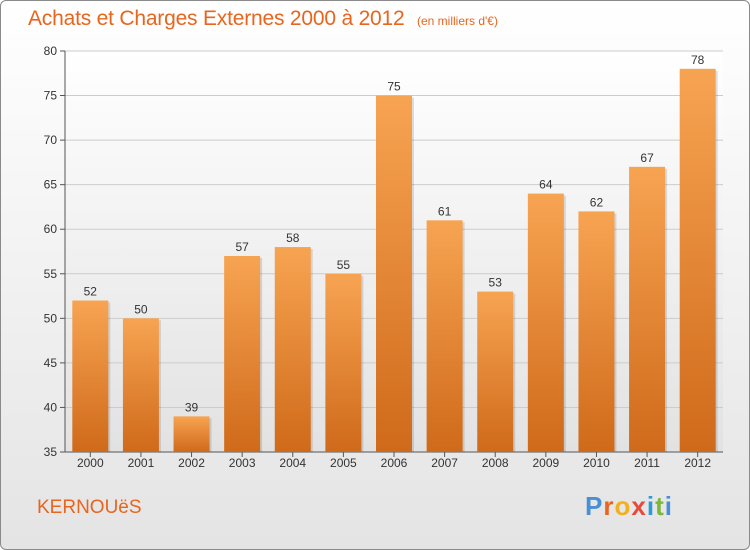 Image resolution: width=750 pixels, height=550 pixels. Describe the element at coordinates (343, 463) in the screenshot. I see `xtick-label: 2005` at that location.